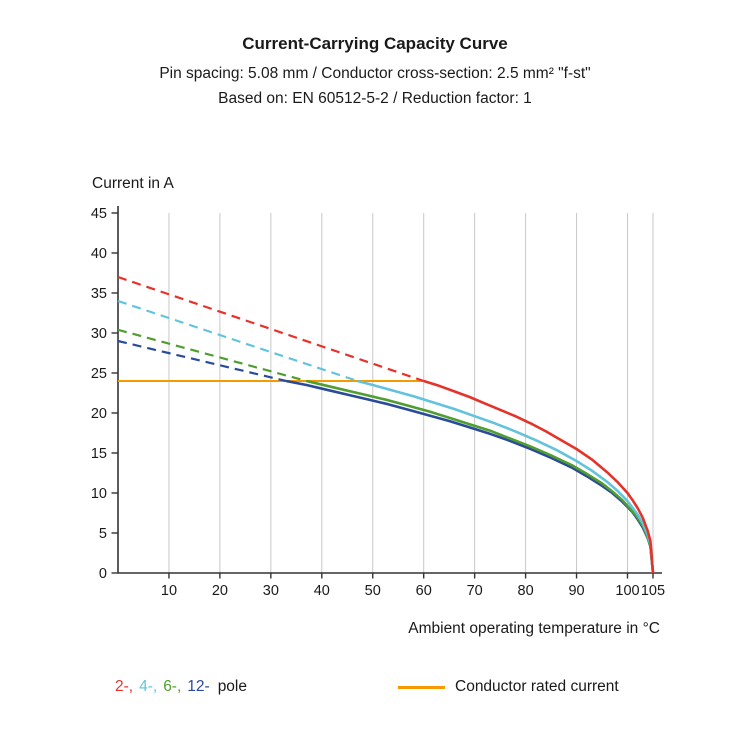 The image size is (750, 750). What do you see at coordinates (99, 374) in the screenshot?
I see `y-tick-label-25: 25` at bounding box center [99, 374].